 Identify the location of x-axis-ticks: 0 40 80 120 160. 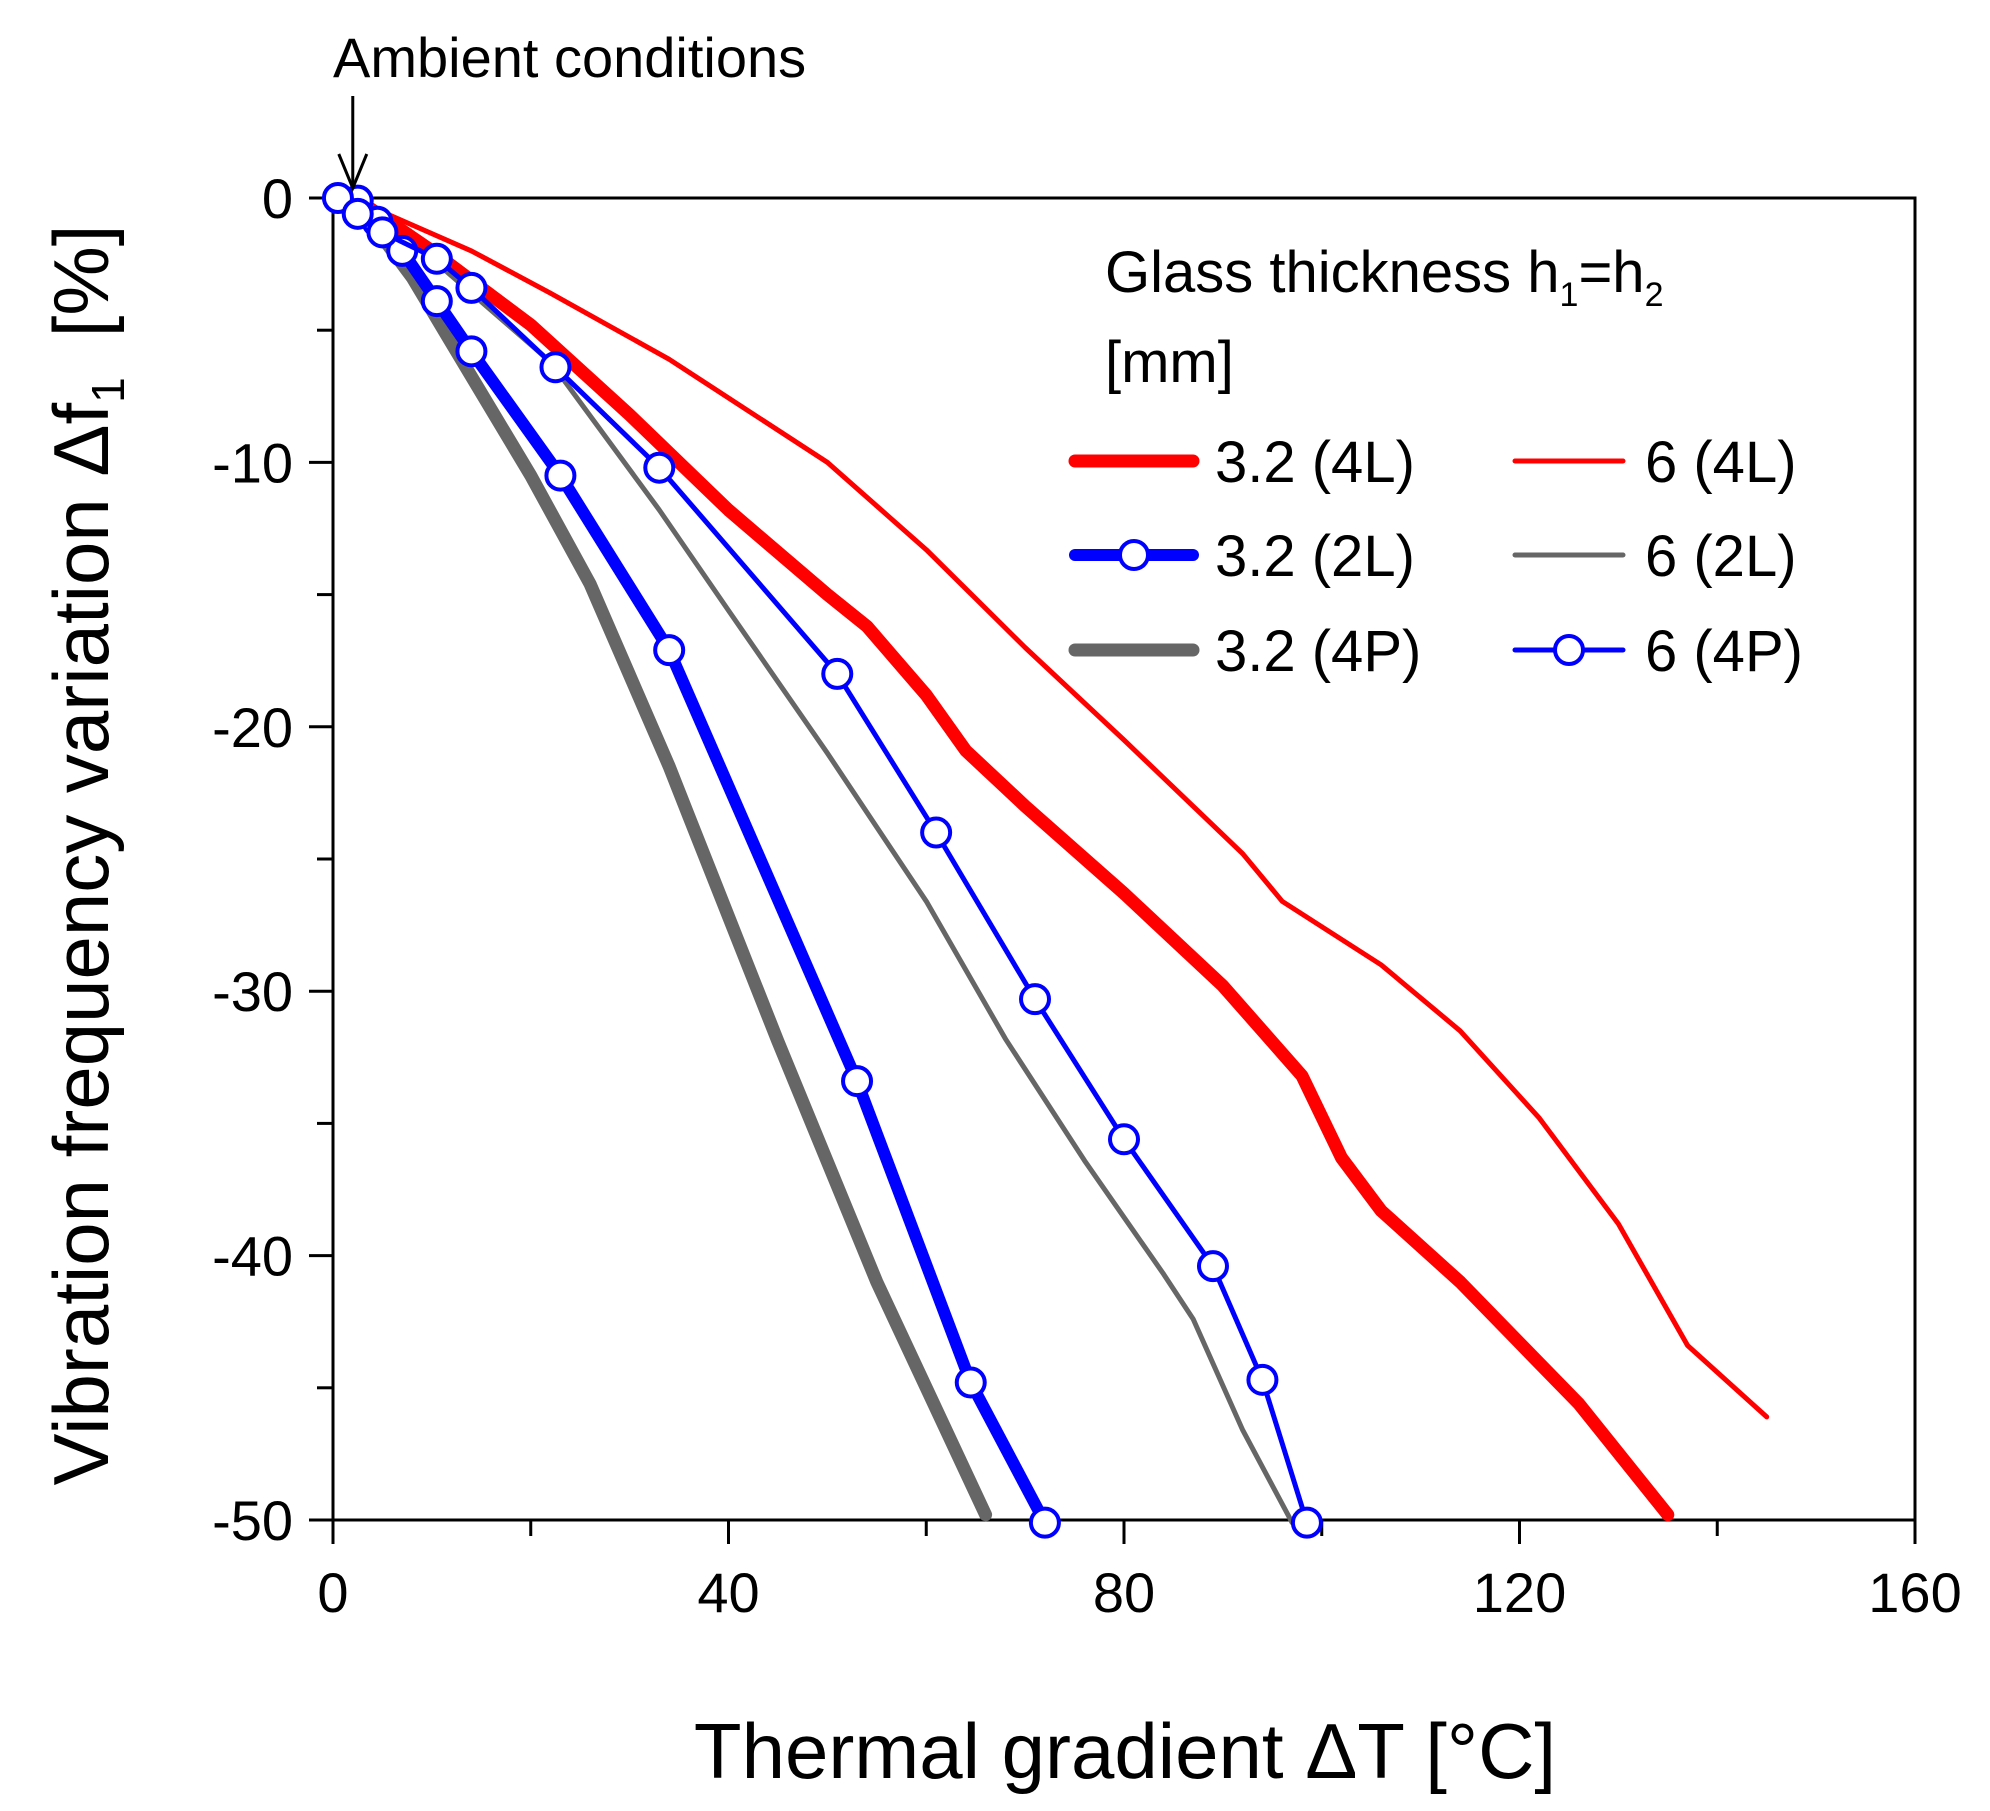
(1139, 1572).